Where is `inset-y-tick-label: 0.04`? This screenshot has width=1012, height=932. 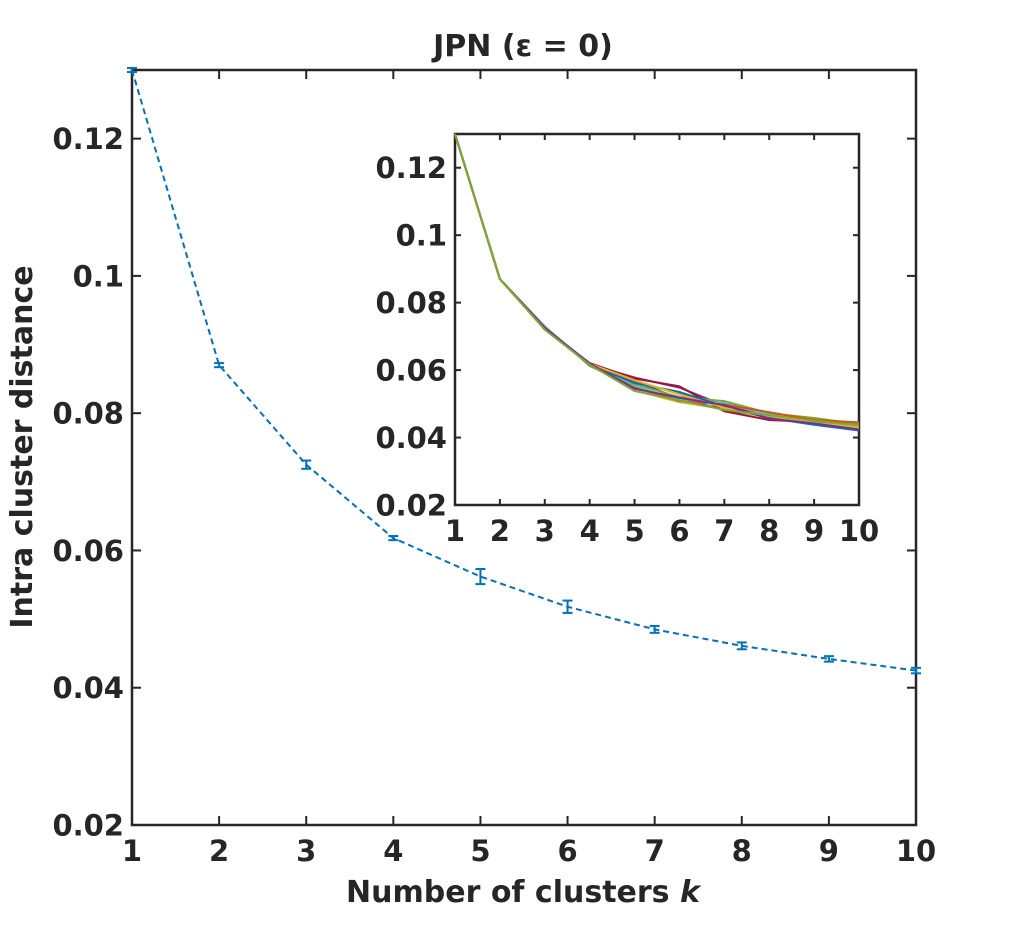
inset-y-tick-label: 0.04 is located at coordinates (411, 438).